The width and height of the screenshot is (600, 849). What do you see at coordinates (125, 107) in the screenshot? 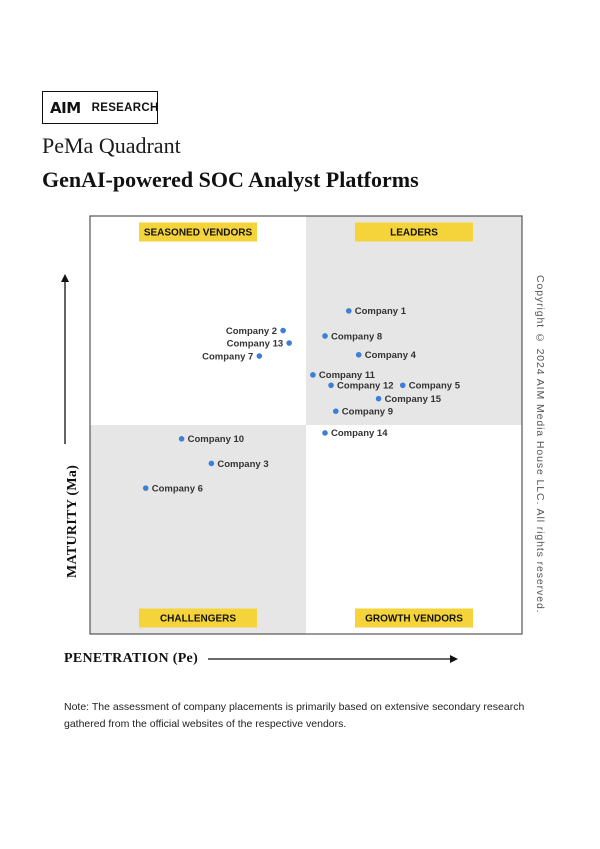
I see `logo-text: RESEARCH` at bounding box center [125, 107].